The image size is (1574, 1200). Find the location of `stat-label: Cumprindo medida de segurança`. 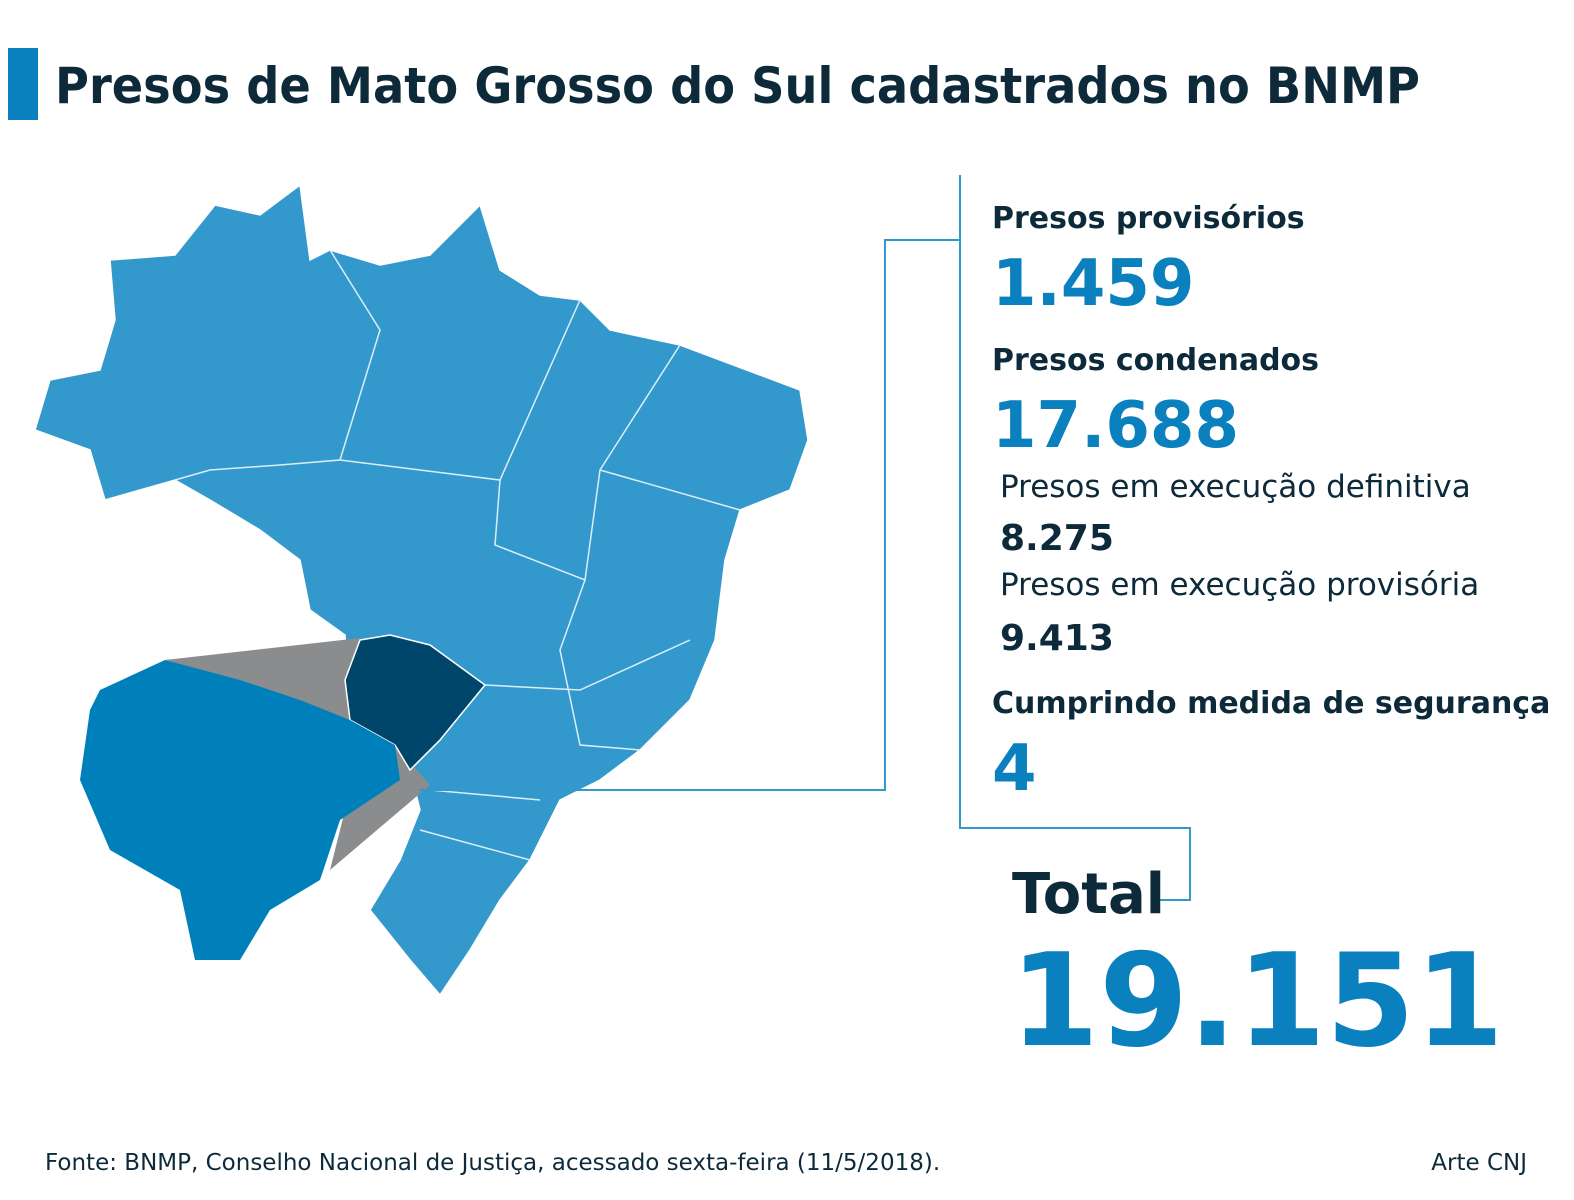

stat-label: Cumprindo medida de segurança is located at coordinates (1271, 703).